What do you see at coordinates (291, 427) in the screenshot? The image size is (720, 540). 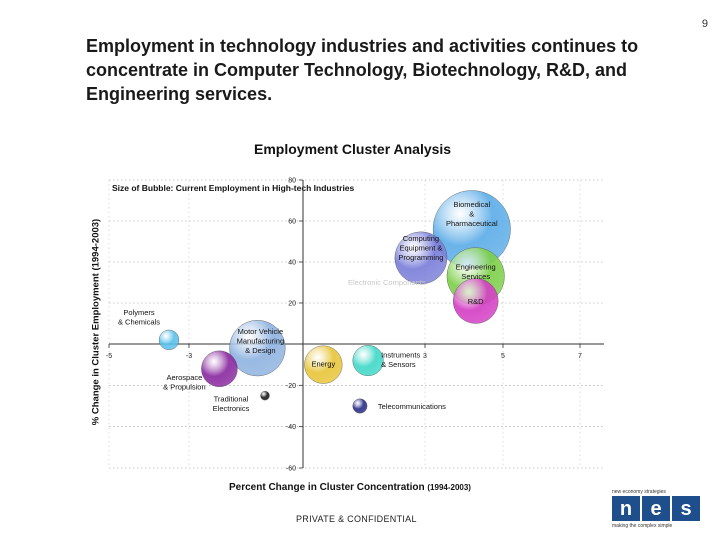 I see `y-tick-label-5: -40` at bounding box center [291, 427].